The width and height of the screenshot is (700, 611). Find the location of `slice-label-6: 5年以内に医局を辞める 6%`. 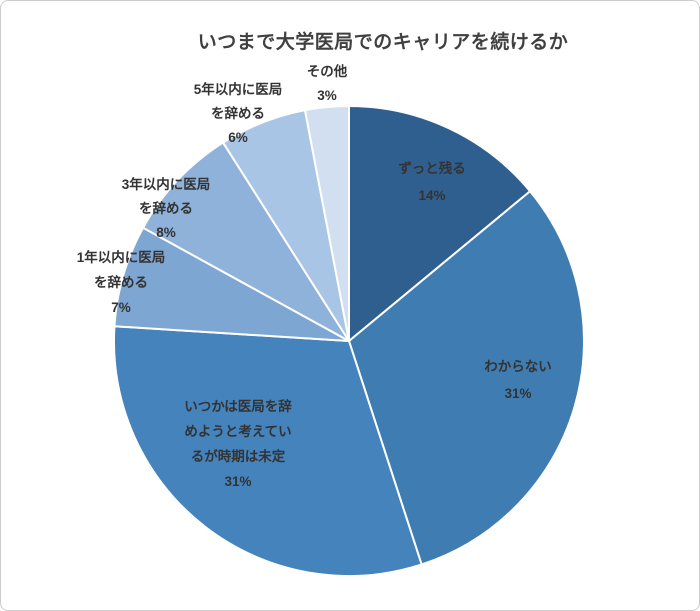

slice-label-6: 5年以内に医局を辞める 6% is located at coordinates (238, 113).